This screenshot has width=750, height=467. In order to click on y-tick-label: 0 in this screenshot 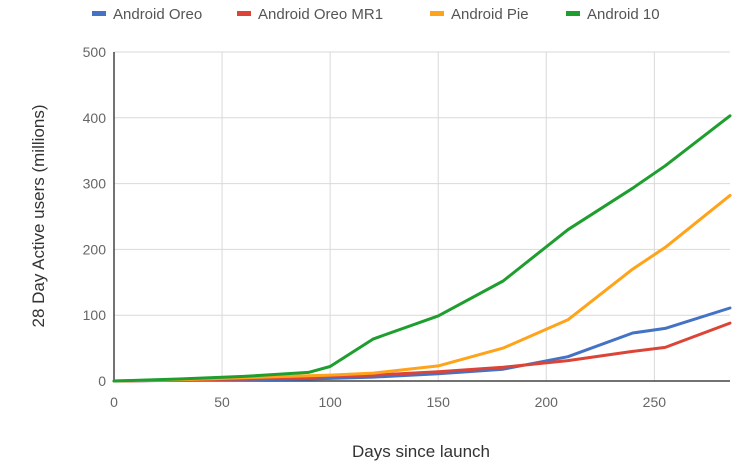, I will do `click(102, 381)`.